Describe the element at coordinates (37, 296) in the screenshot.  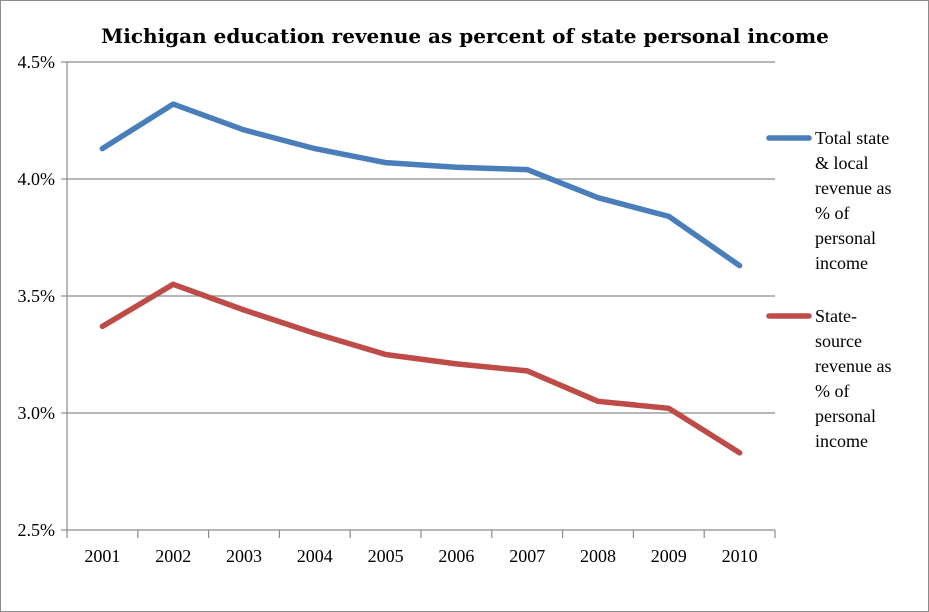
I see `y-tick-label: 3.5%` at that location.